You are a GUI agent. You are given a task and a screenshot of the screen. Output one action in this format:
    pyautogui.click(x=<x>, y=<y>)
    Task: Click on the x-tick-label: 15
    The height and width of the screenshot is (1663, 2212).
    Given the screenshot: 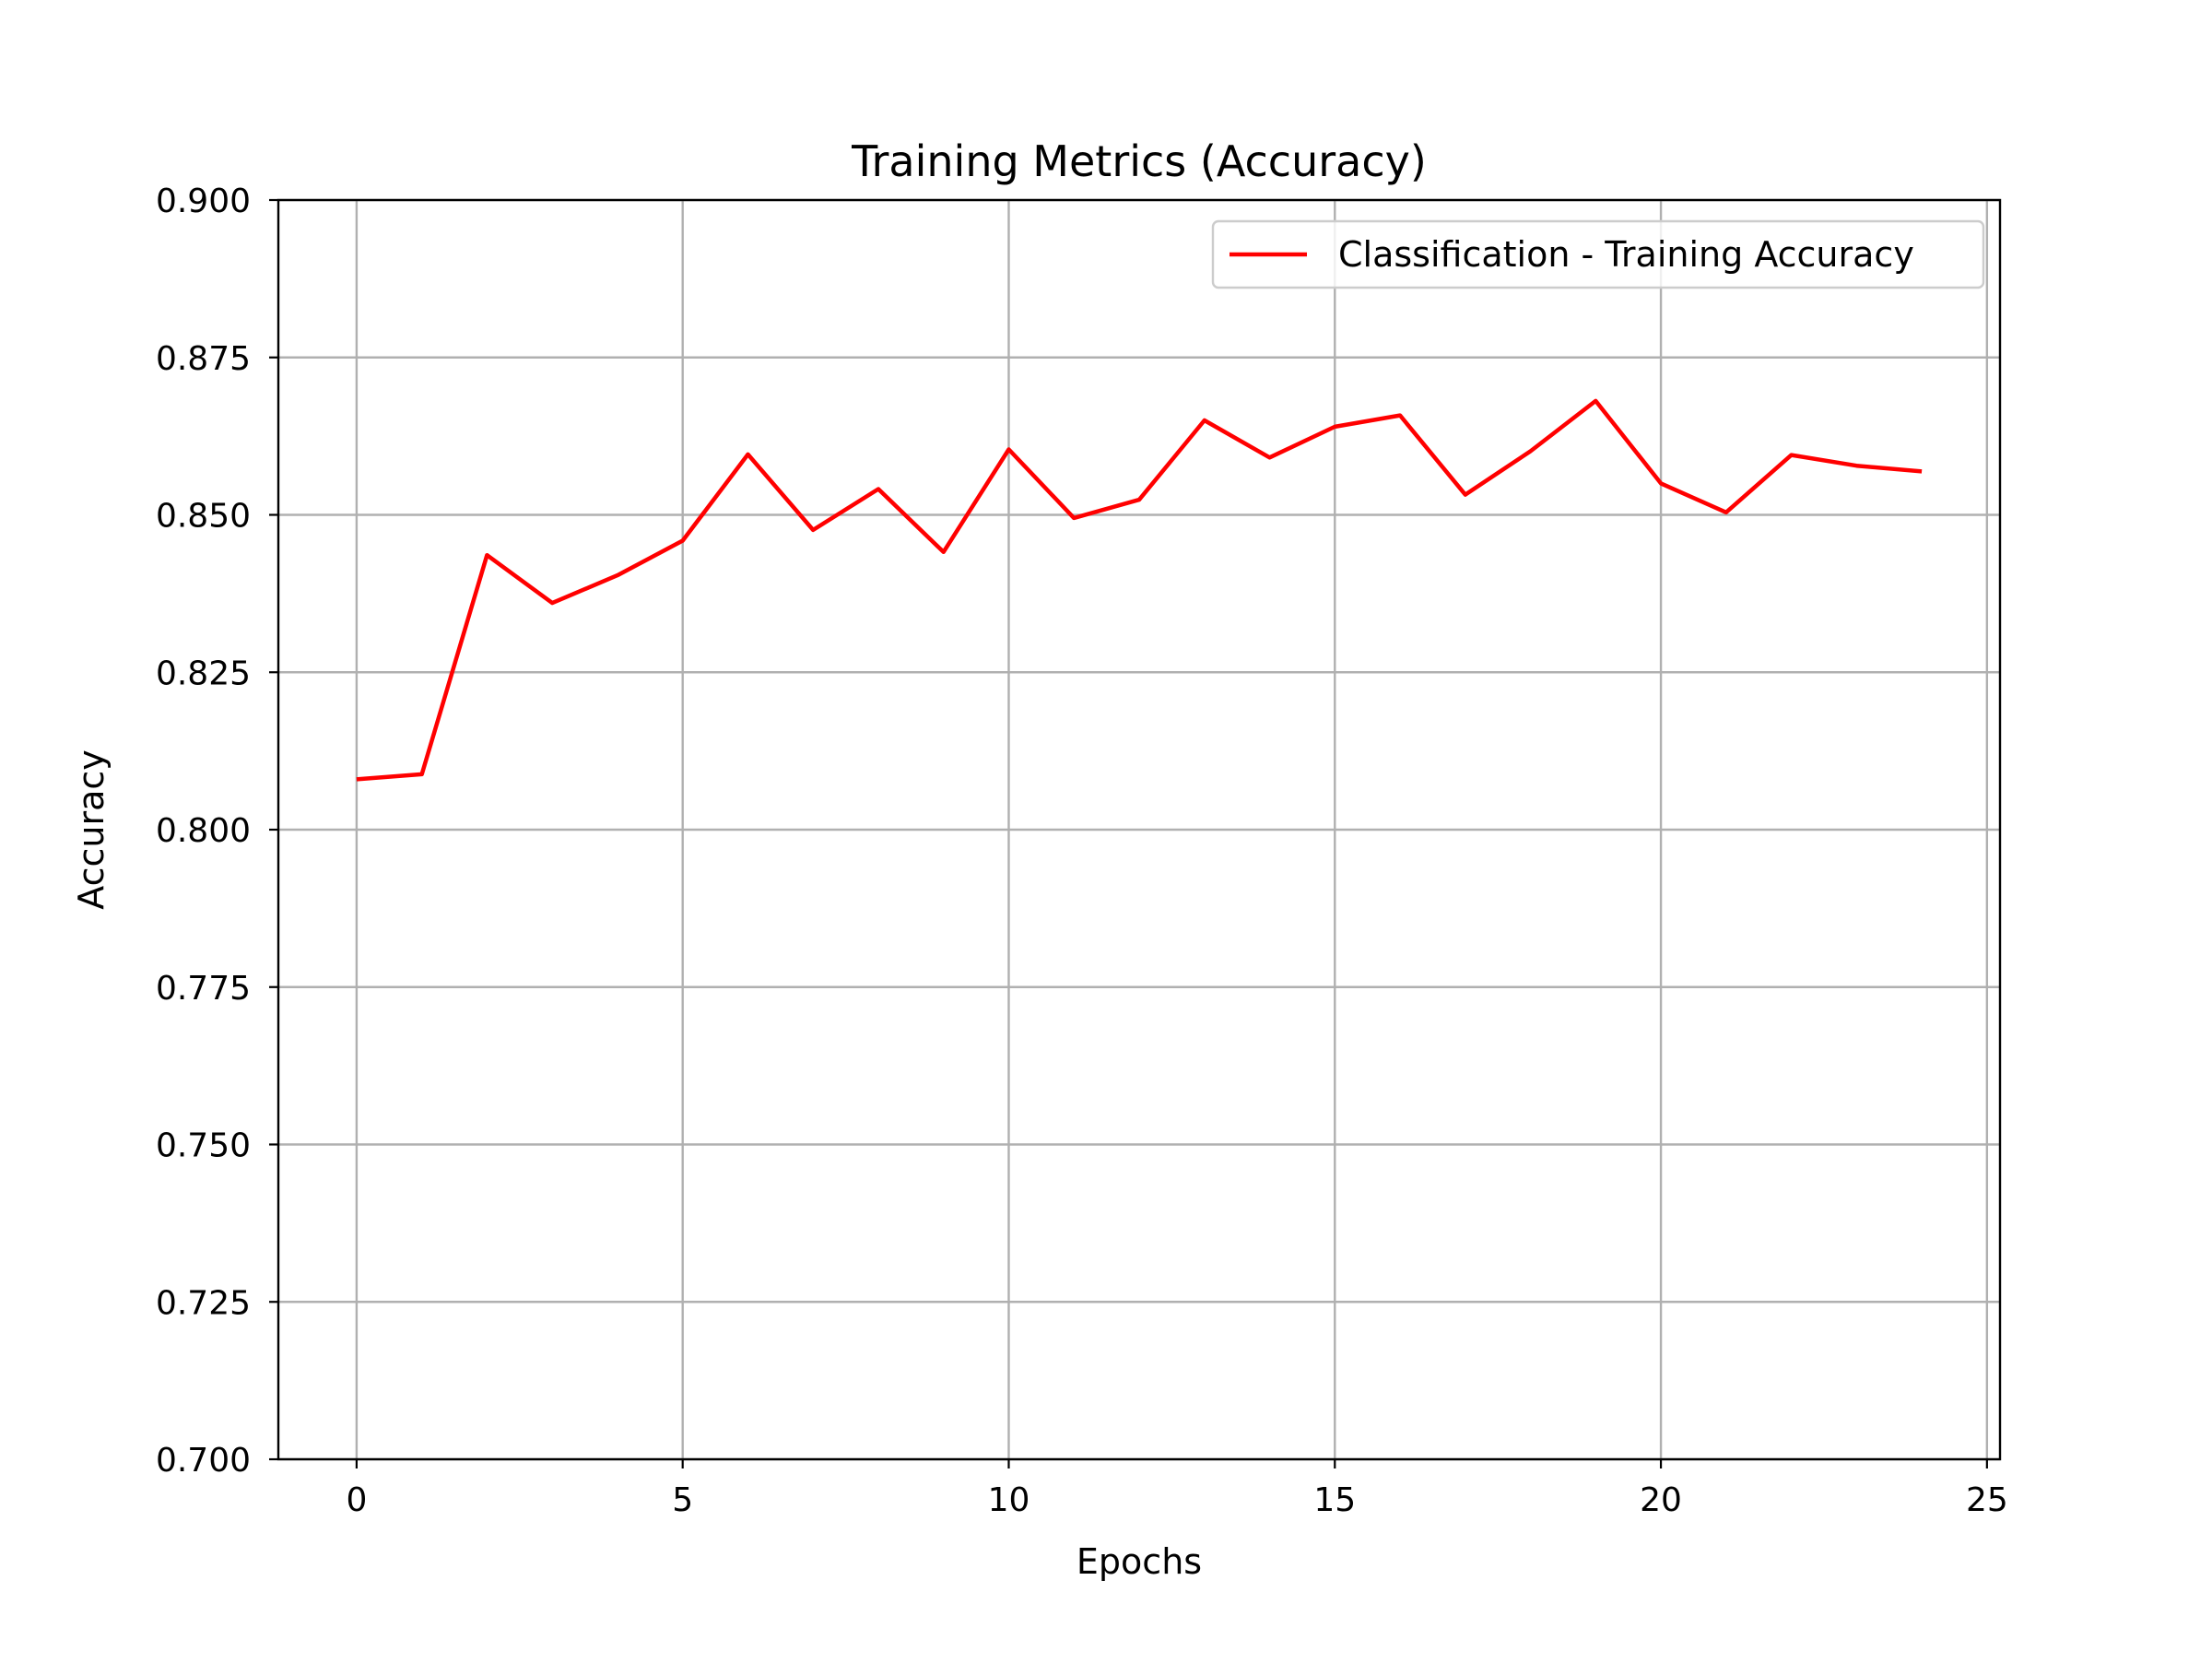 What is the action you would take?
    pyautogui.click(x=1334, y=1500)
    